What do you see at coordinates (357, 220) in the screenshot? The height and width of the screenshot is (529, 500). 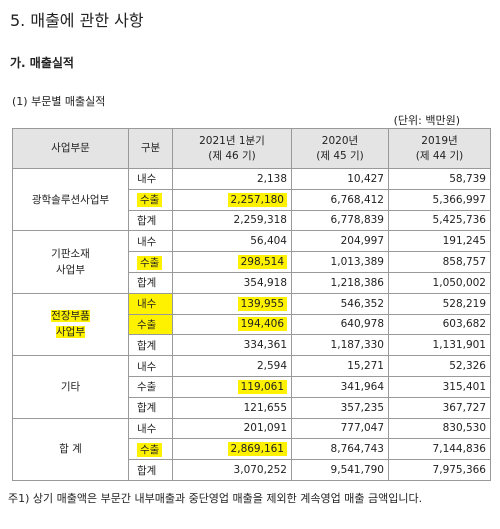 I see `value: 6,778,839` at bounding box center [357, 220].